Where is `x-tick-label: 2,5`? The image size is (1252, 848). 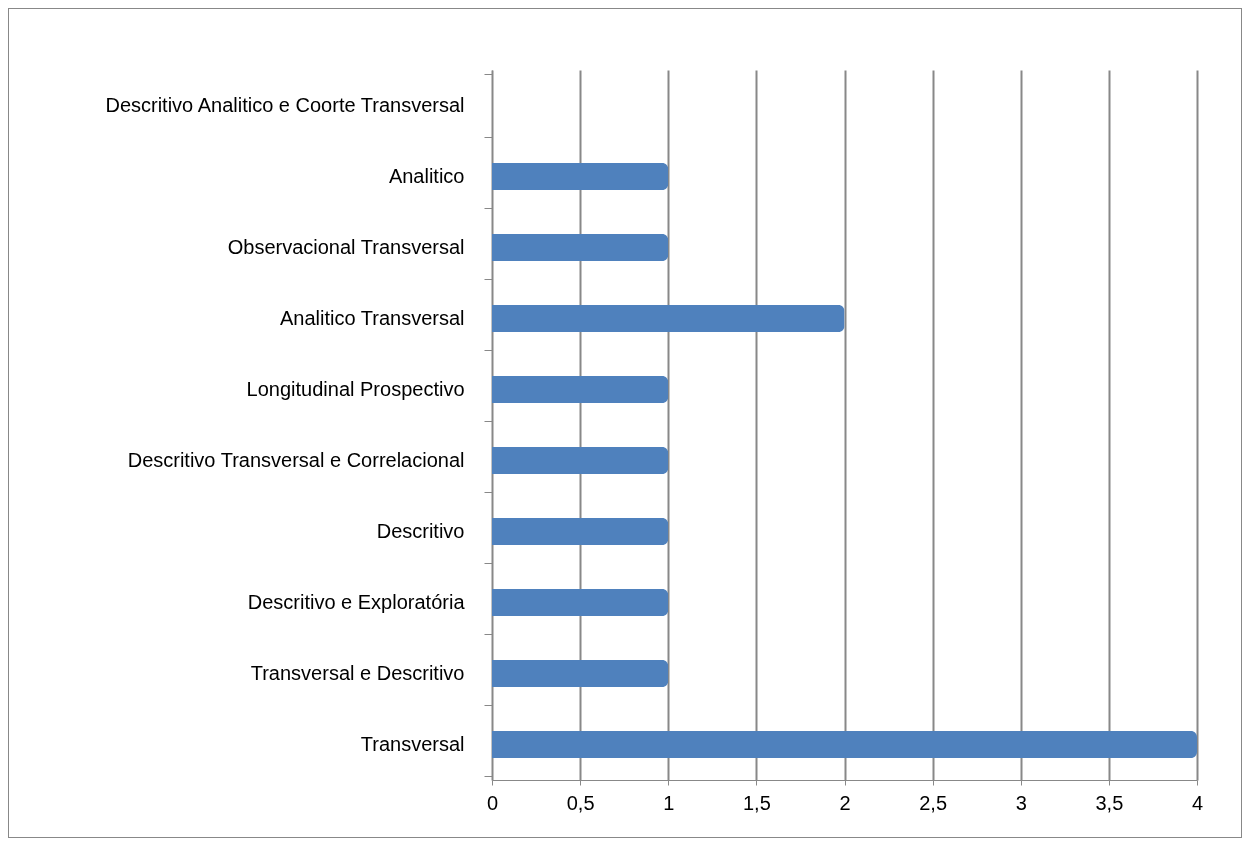 x-tick-label: 2,5 is located at coordinates (933, 802).